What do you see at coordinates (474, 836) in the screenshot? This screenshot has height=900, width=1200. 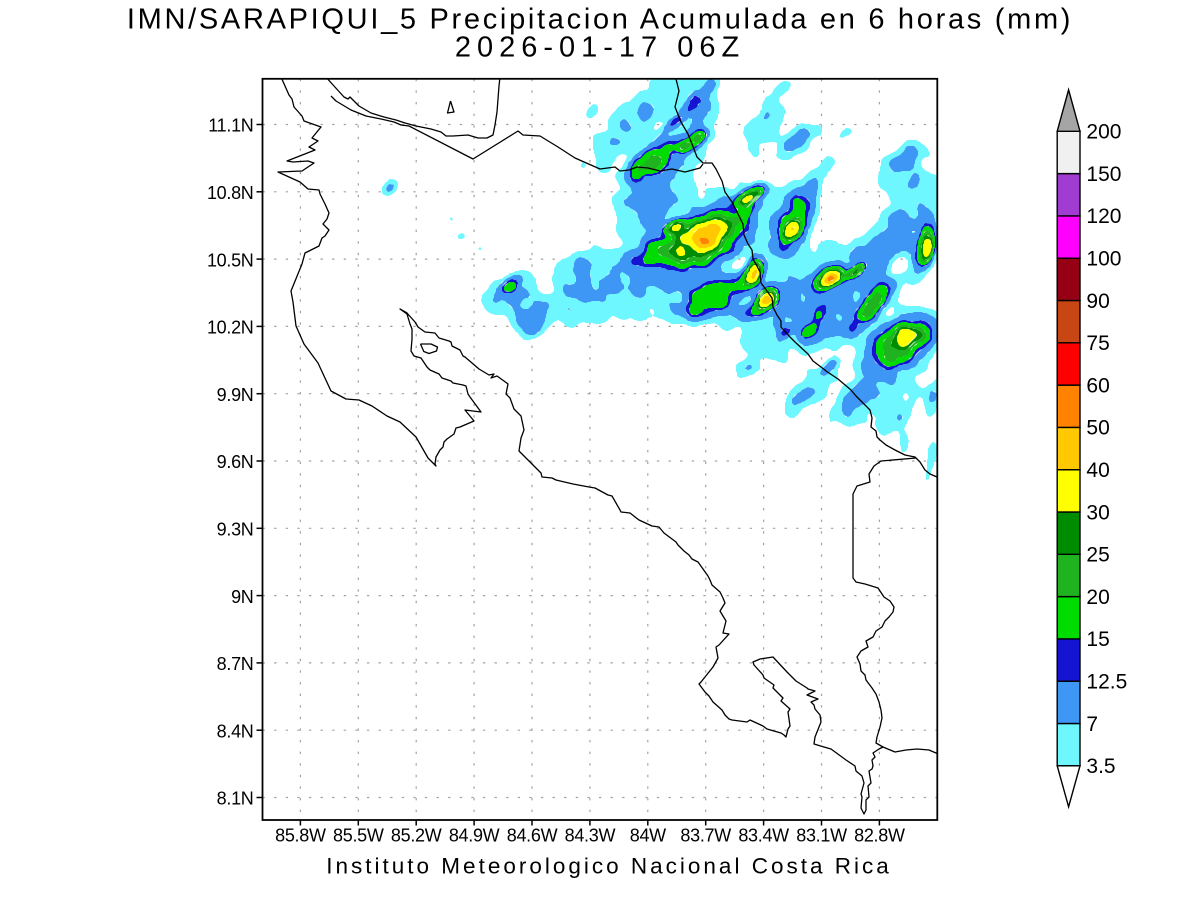 I see `svg-text: 84.9W` at bounding box center [474, 836].